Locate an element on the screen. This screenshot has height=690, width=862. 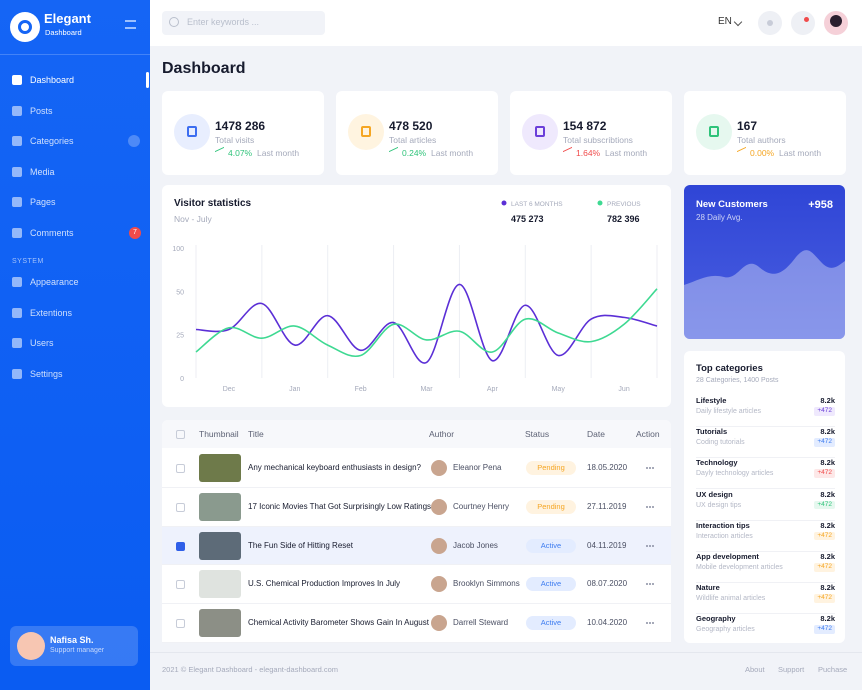
category-row: Nature Wildlife animal articles 8.2k +472 is located at coordinates (765, 599).